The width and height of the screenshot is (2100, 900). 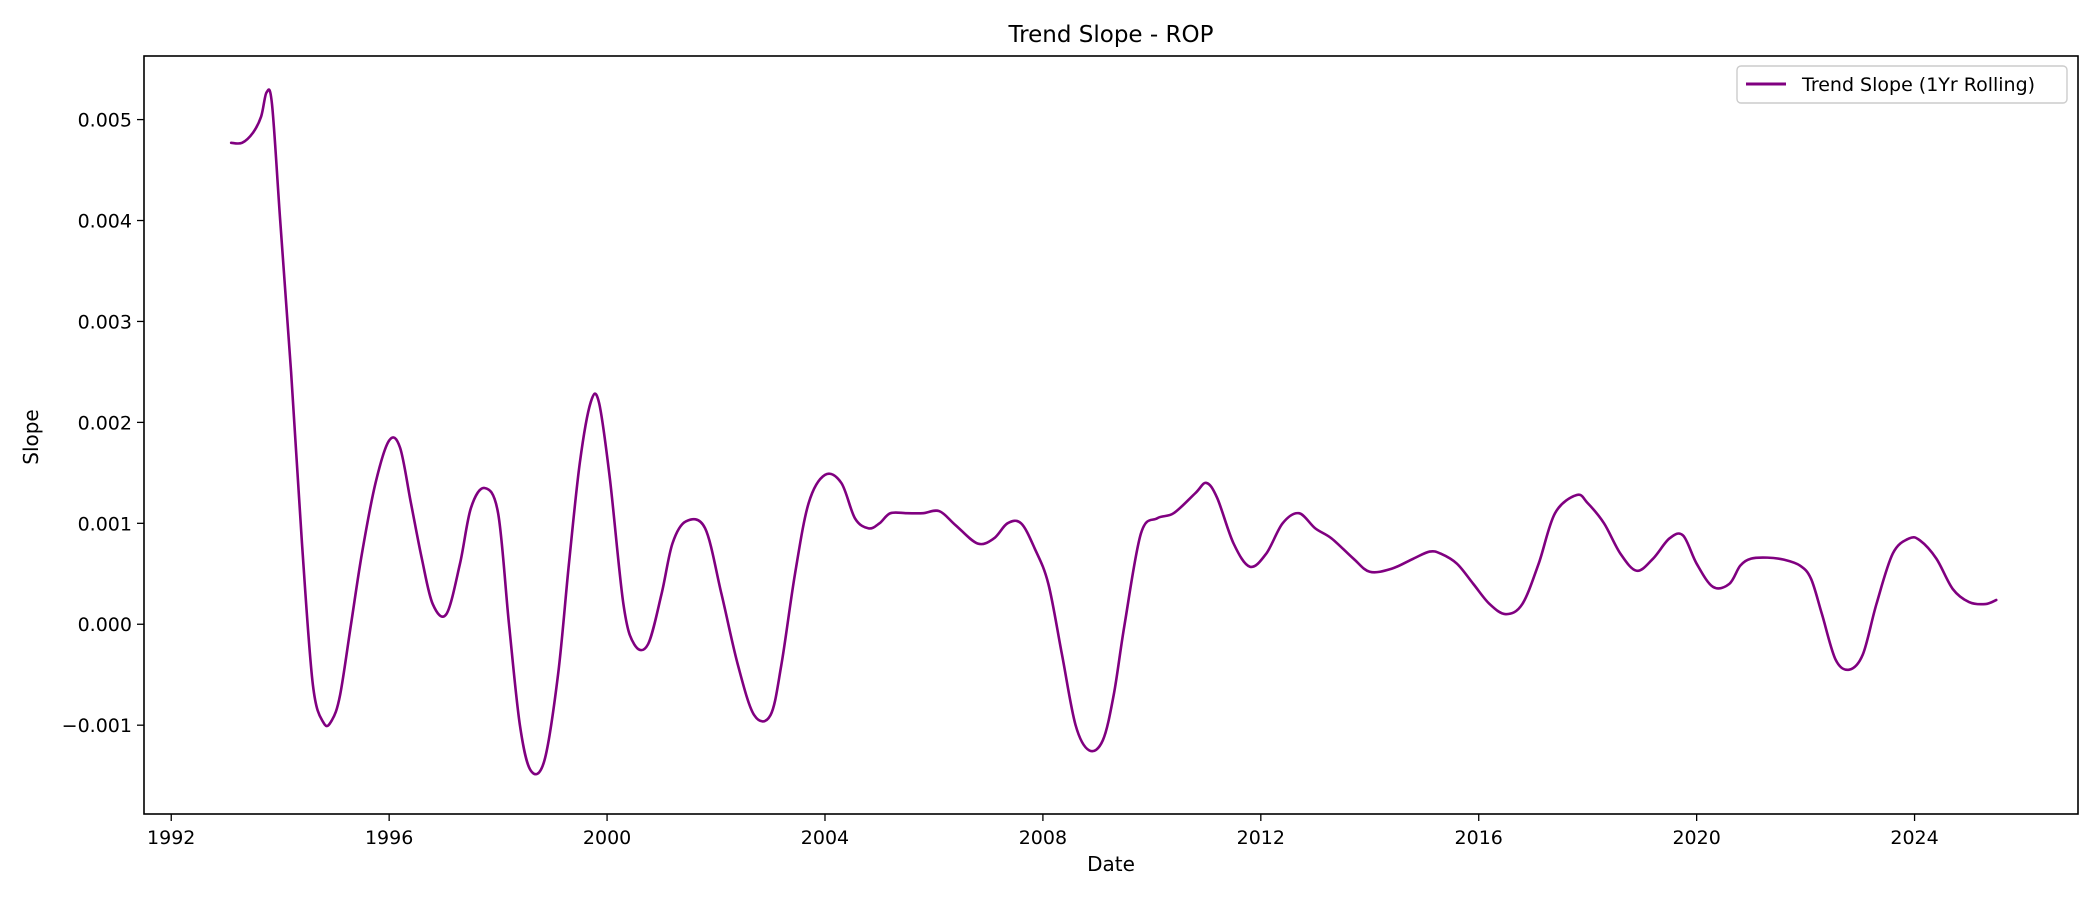 What do you see at coordinates (1261, 838) in the screenshot?
I see `x-tick-label: 2012` at bounding box center [1261, 838].